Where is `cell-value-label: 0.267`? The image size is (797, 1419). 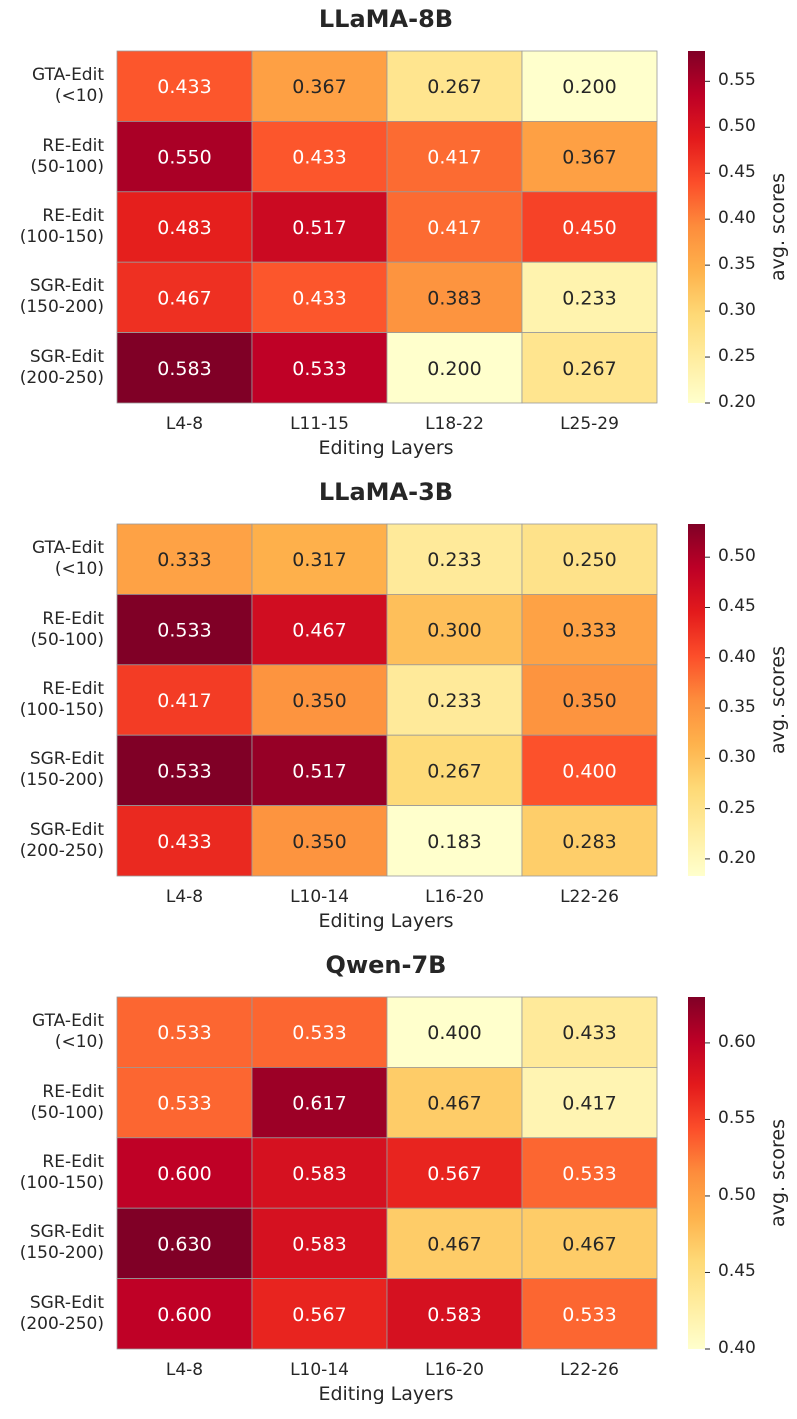 cell-value-label: 0.267 is located at coordinates (454, 771).